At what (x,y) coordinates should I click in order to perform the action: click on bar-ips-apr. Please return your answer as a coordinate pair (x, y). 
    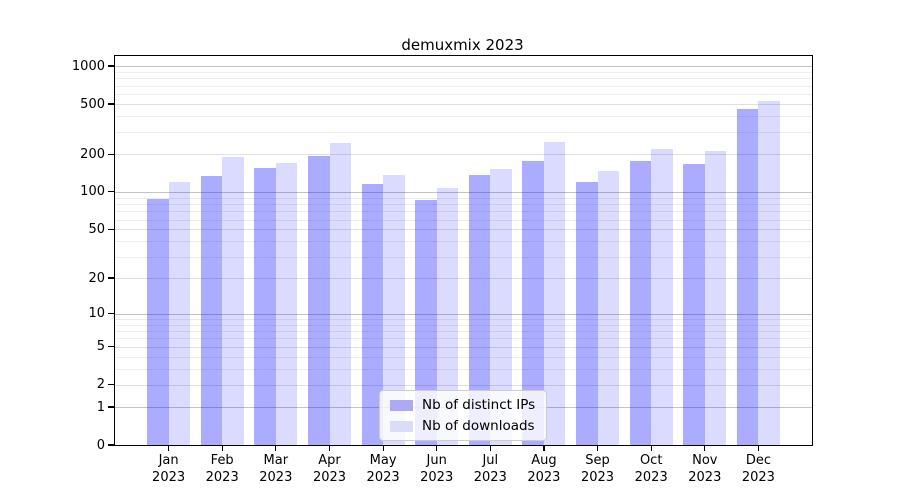
    Looking at the image, I should click on (319, 300).